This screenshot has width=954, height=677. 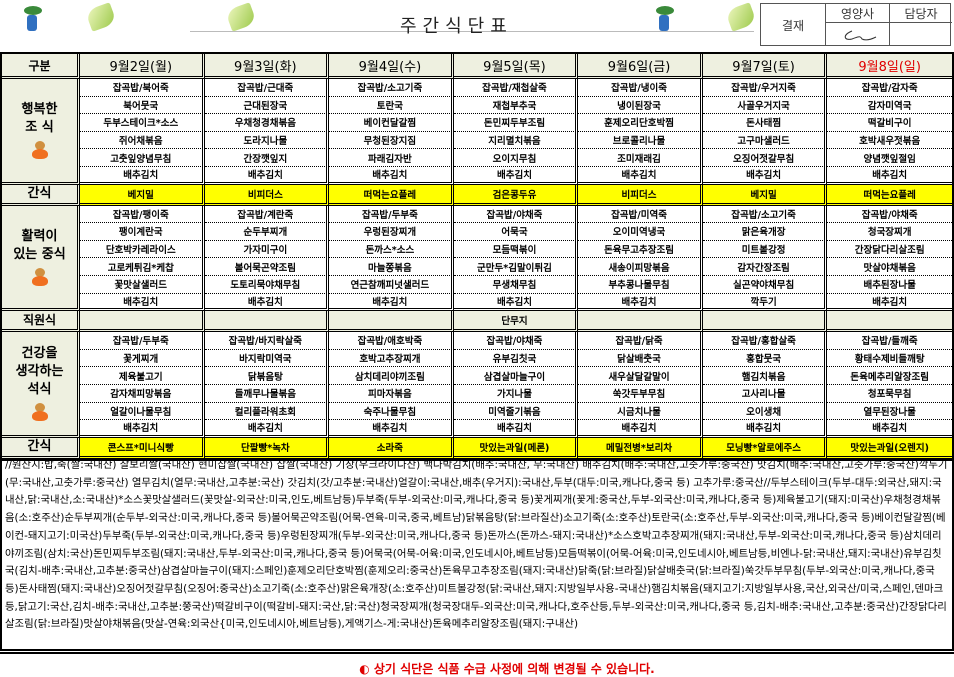 I want to click on menu-item: 돈민찌두부조림, so click(x=516, y=123).